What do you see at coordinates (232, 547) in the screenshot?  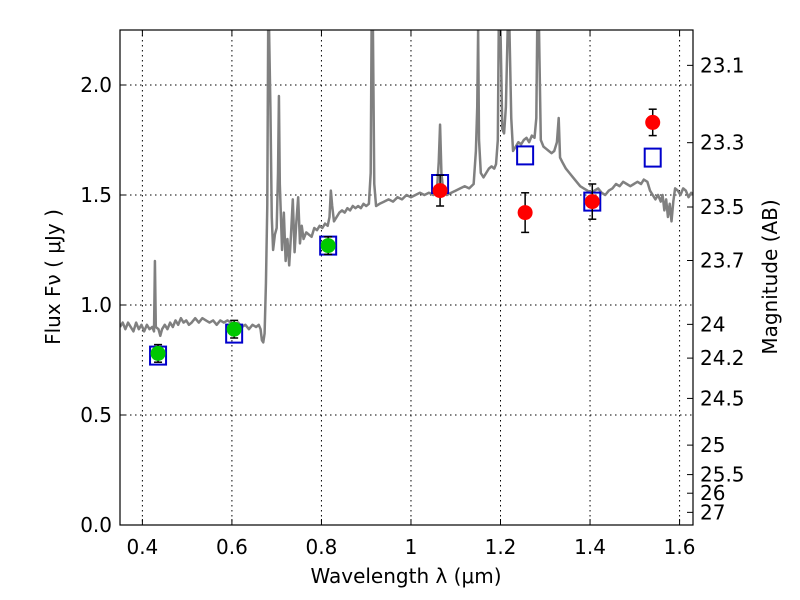 I see `x-tick-label: 0.6` at bounding box center [232, 547].